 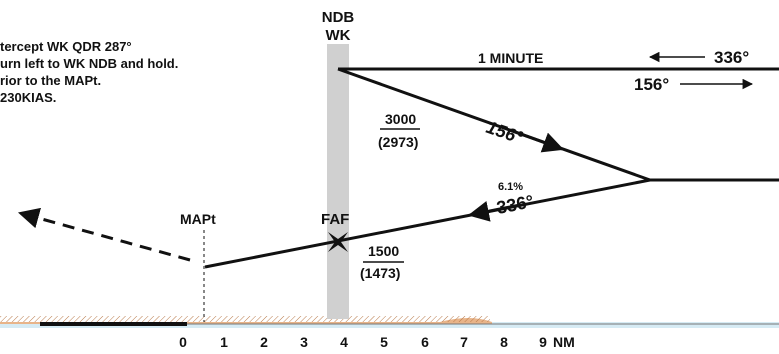 I want to click on note-line-1: tercept WK QDR 287°, so click(x=66, y=46).